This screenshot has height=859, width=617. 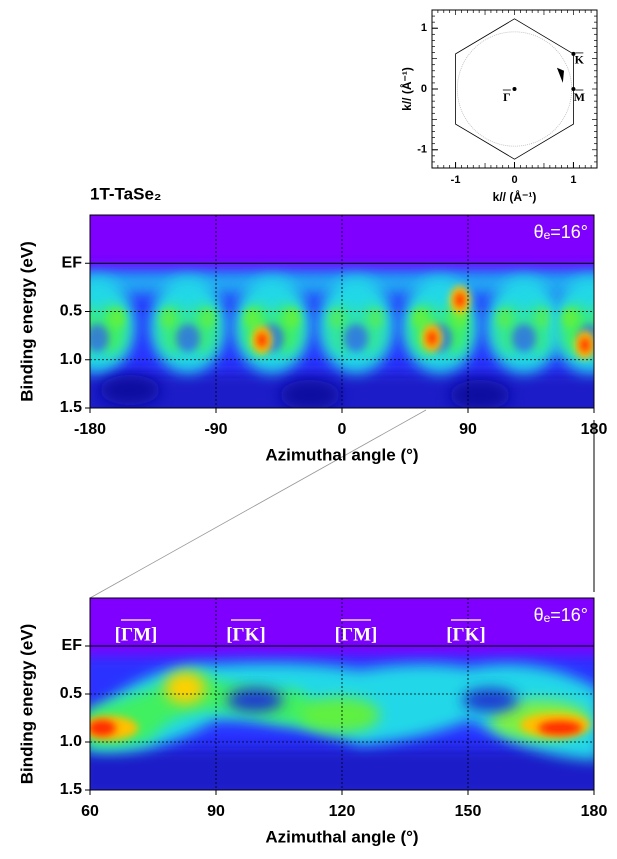 What do you see at coordinates (560, 75) in the screenshot?
I see `direction-arrow` at bounding box center [560, 75].